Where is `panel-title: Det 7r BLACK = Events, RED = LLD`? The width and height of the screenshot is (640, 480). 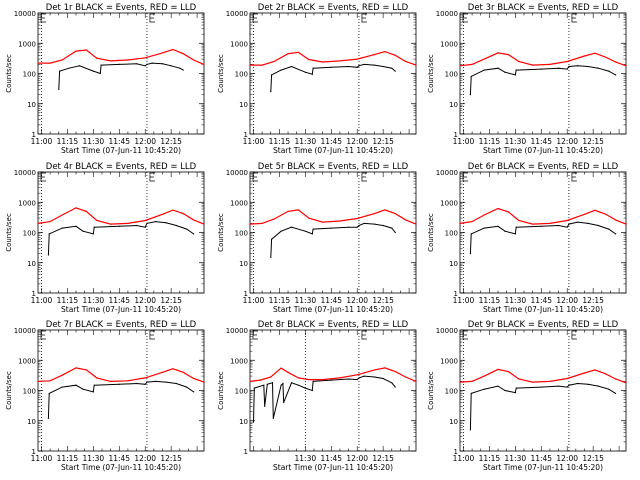
panel-title: Det 7r BLACK = Events, RED = LLD is located at coordinates (121, 325).